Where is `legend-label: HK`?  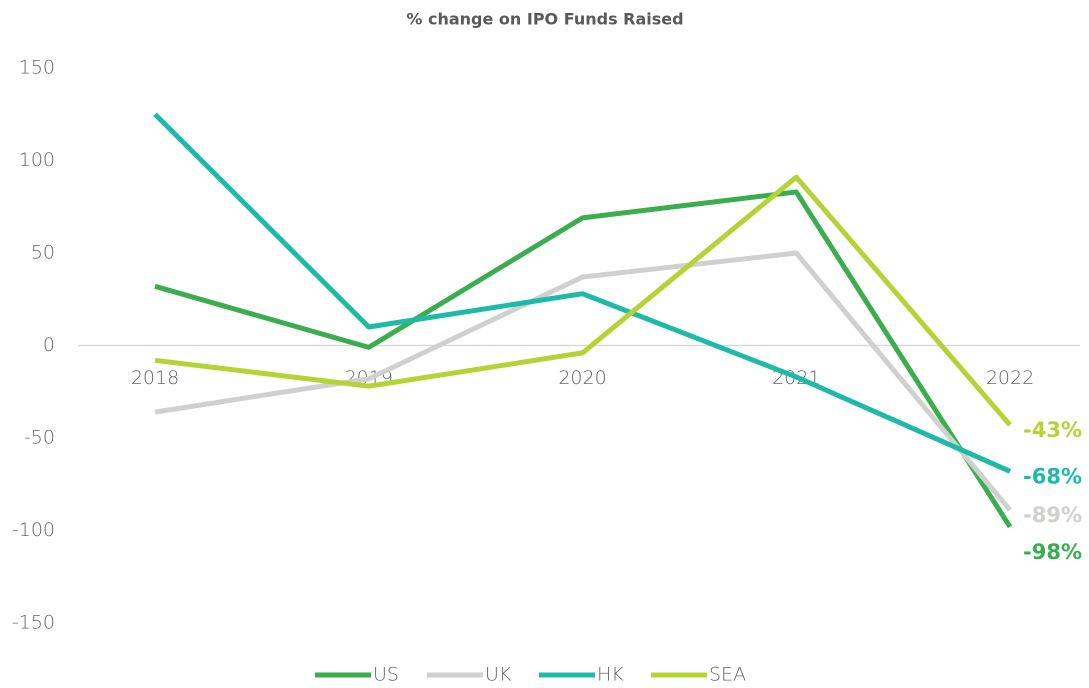 legend-label: HK is located at coordinates (610, 675).